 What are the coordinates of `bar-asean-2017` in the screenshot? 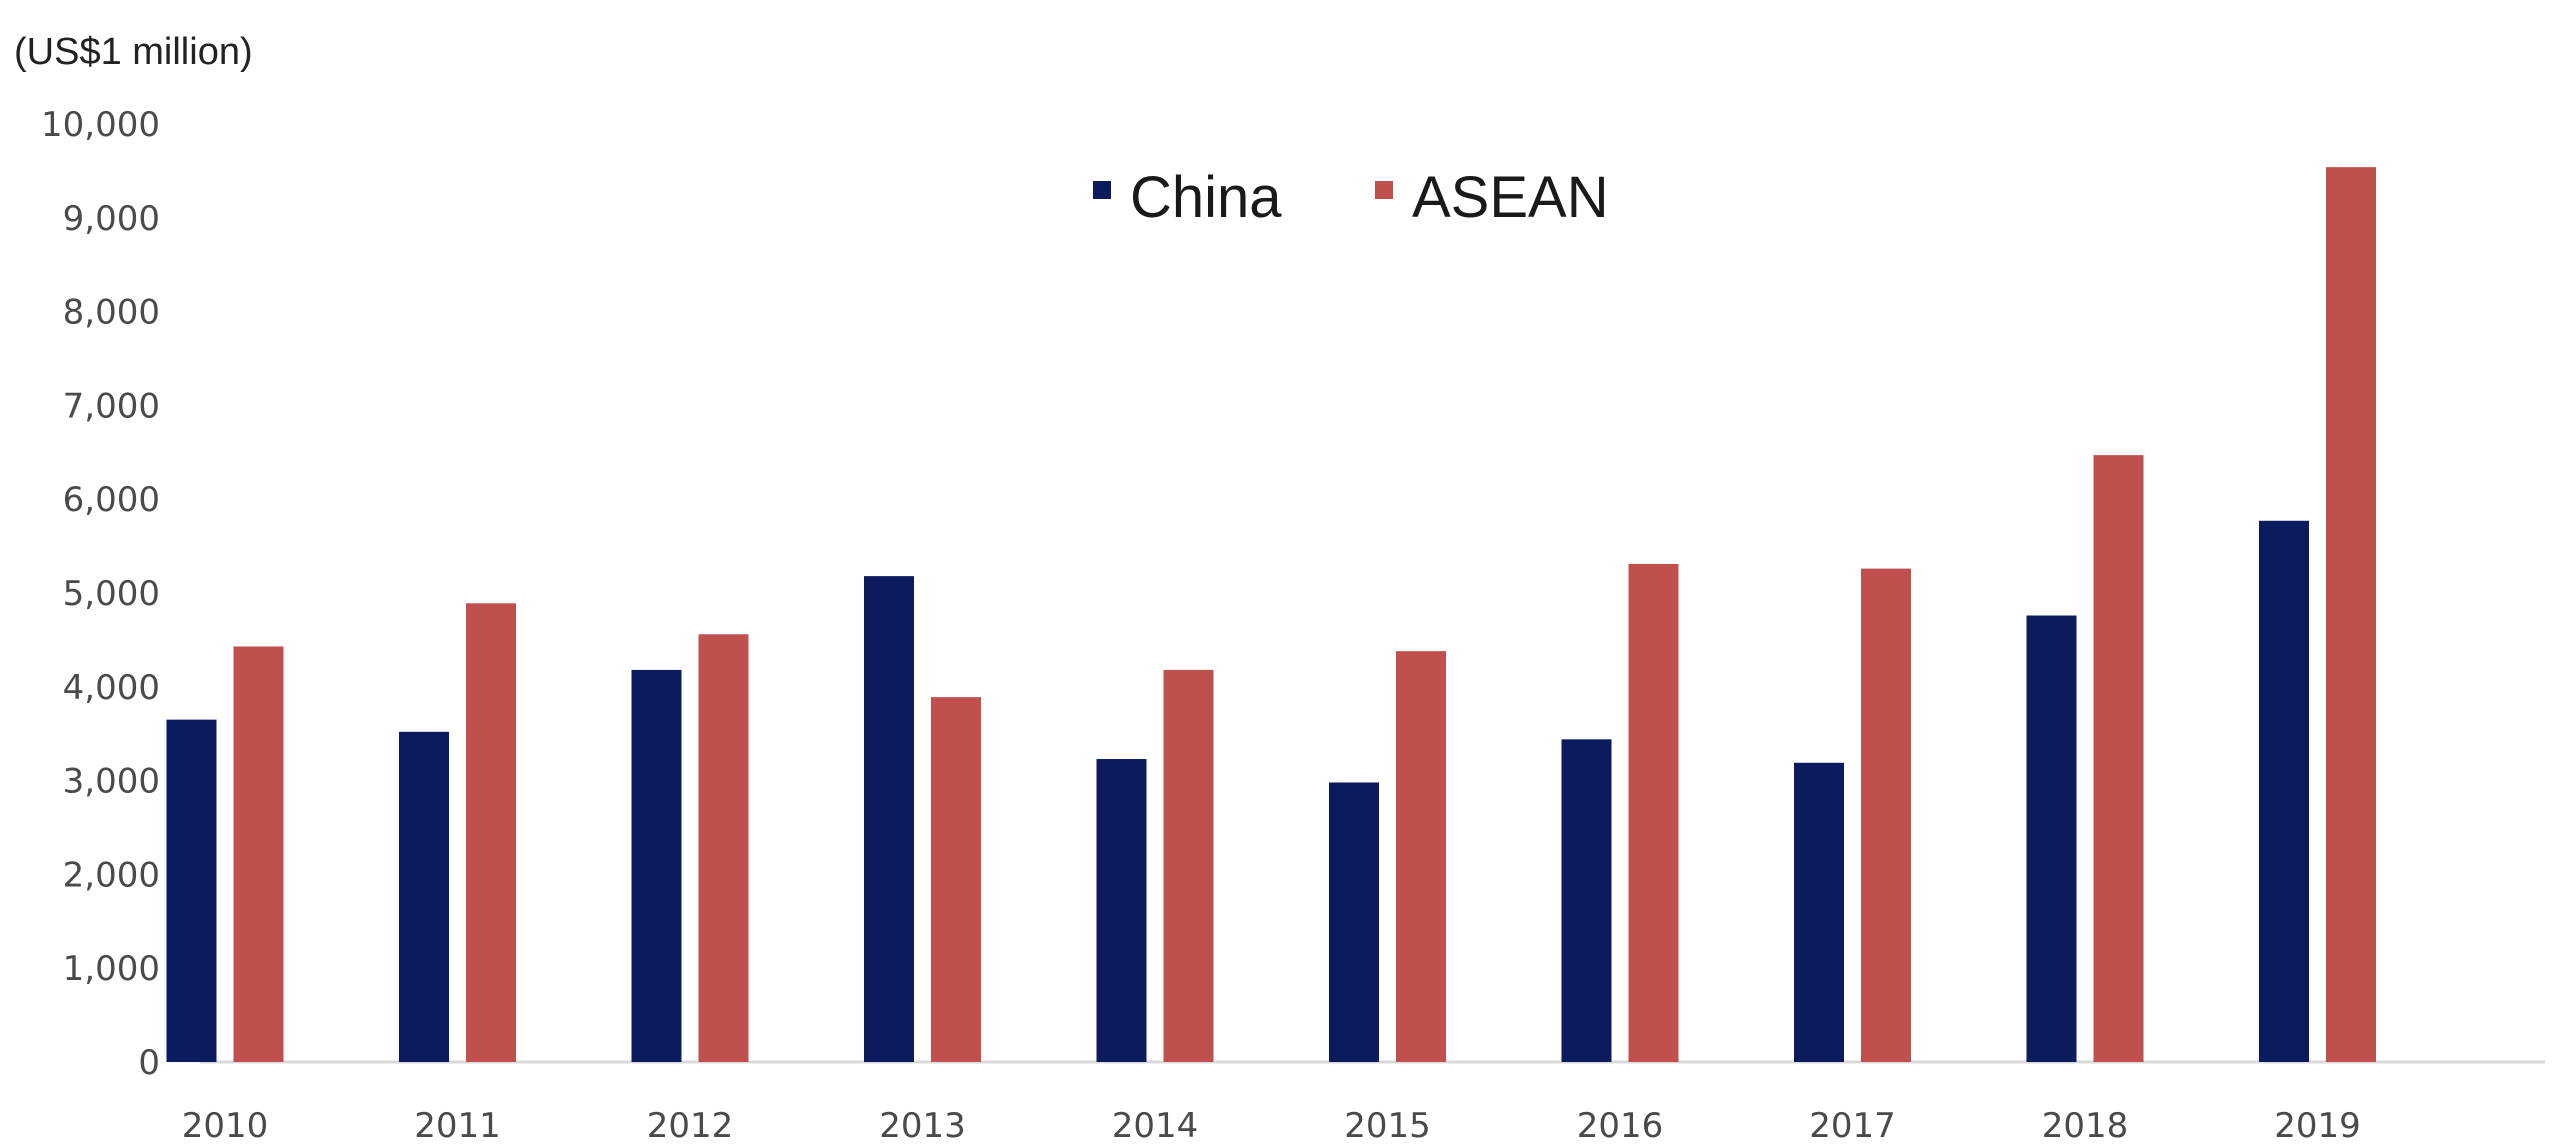 It's located at (1886, 815).